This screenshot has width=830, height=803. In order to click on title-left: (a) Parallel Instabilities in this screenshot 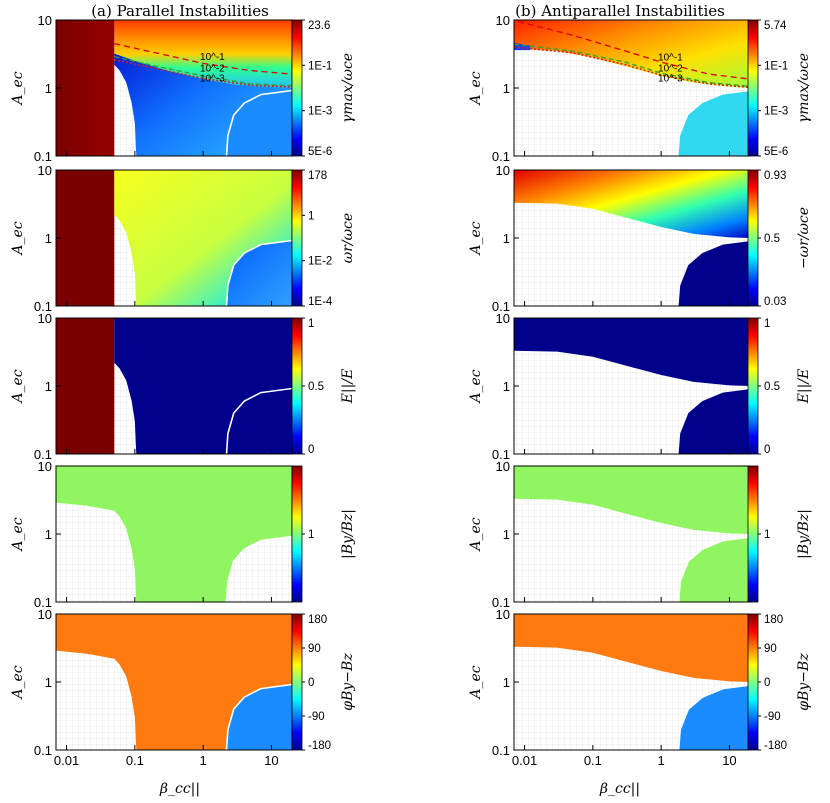, I will do `click(180, 11)`.